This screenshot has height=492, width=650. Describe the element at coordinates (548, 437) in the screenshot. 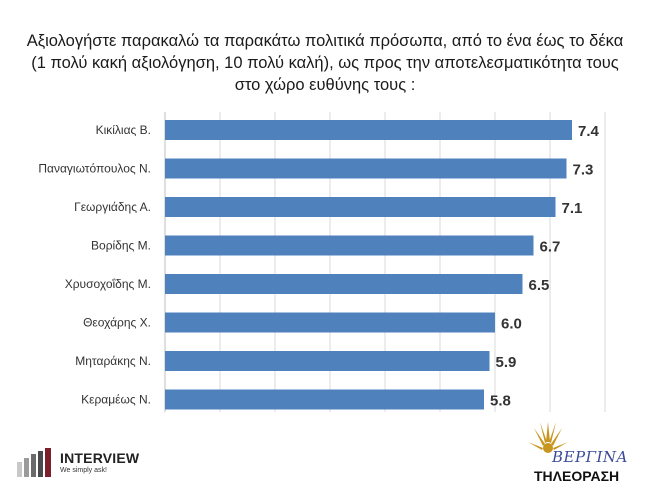

I see `vergina-sun-icon` at that location.